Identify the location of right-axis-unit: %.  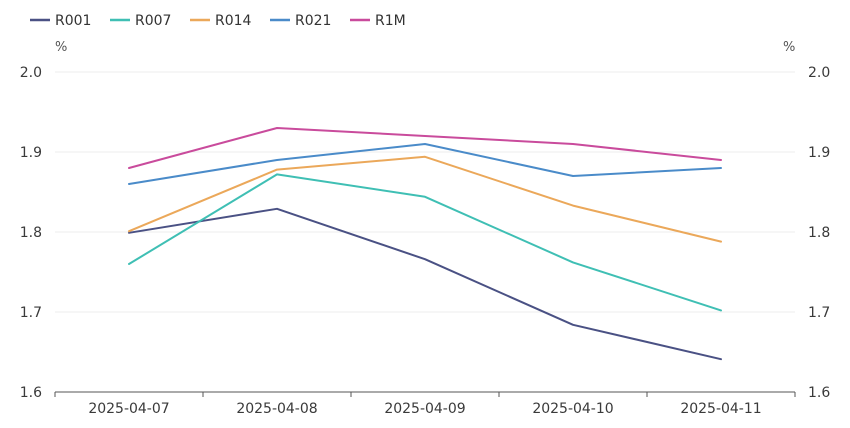
(789, 47).